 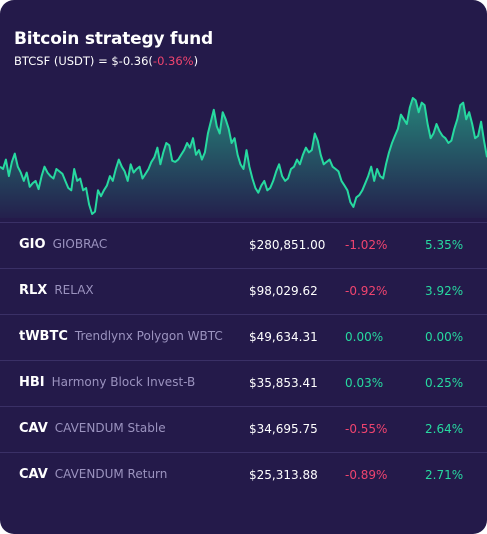 I want to click on asset-name: Harmony Block Invest-B, so click(x=123, y=382).